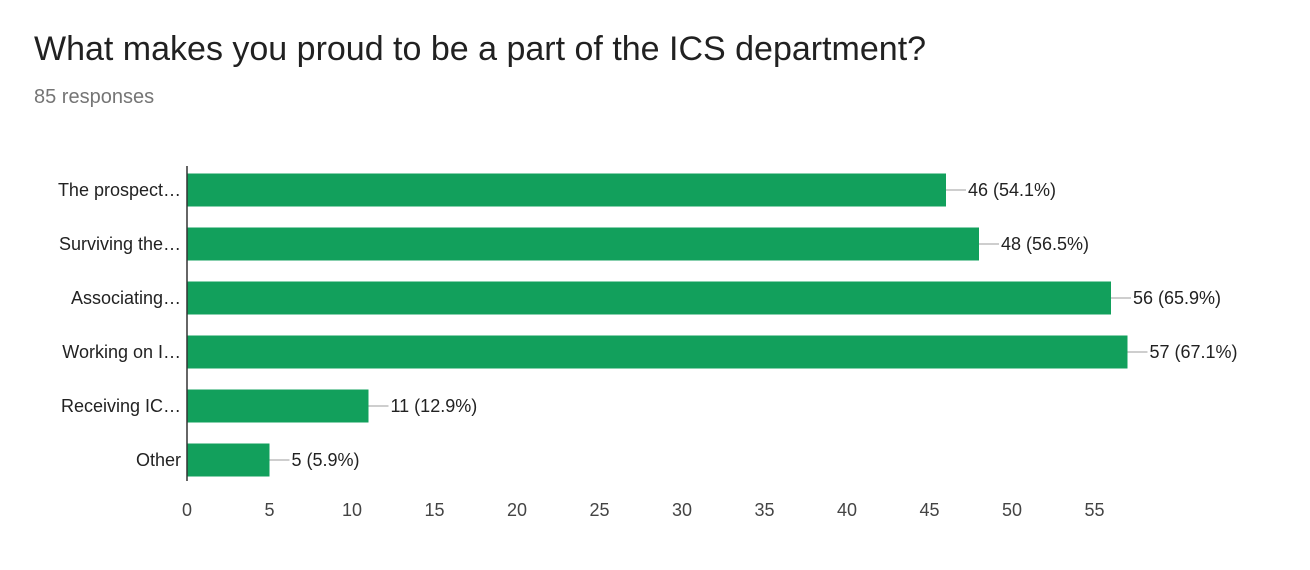  Describe the element at coordinates (764, 510) in the screenshot. I see `x-tick-label-35: 35` at that location.